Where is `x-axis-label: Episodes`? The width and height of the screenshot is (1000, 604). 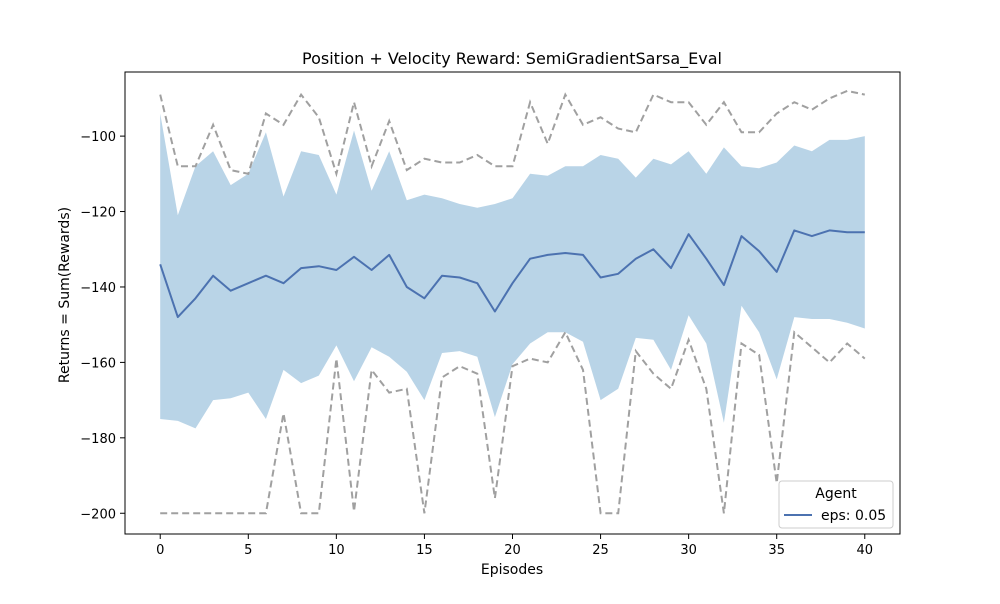 x-axis-label: Episodes is located at coordinates (512, 570).